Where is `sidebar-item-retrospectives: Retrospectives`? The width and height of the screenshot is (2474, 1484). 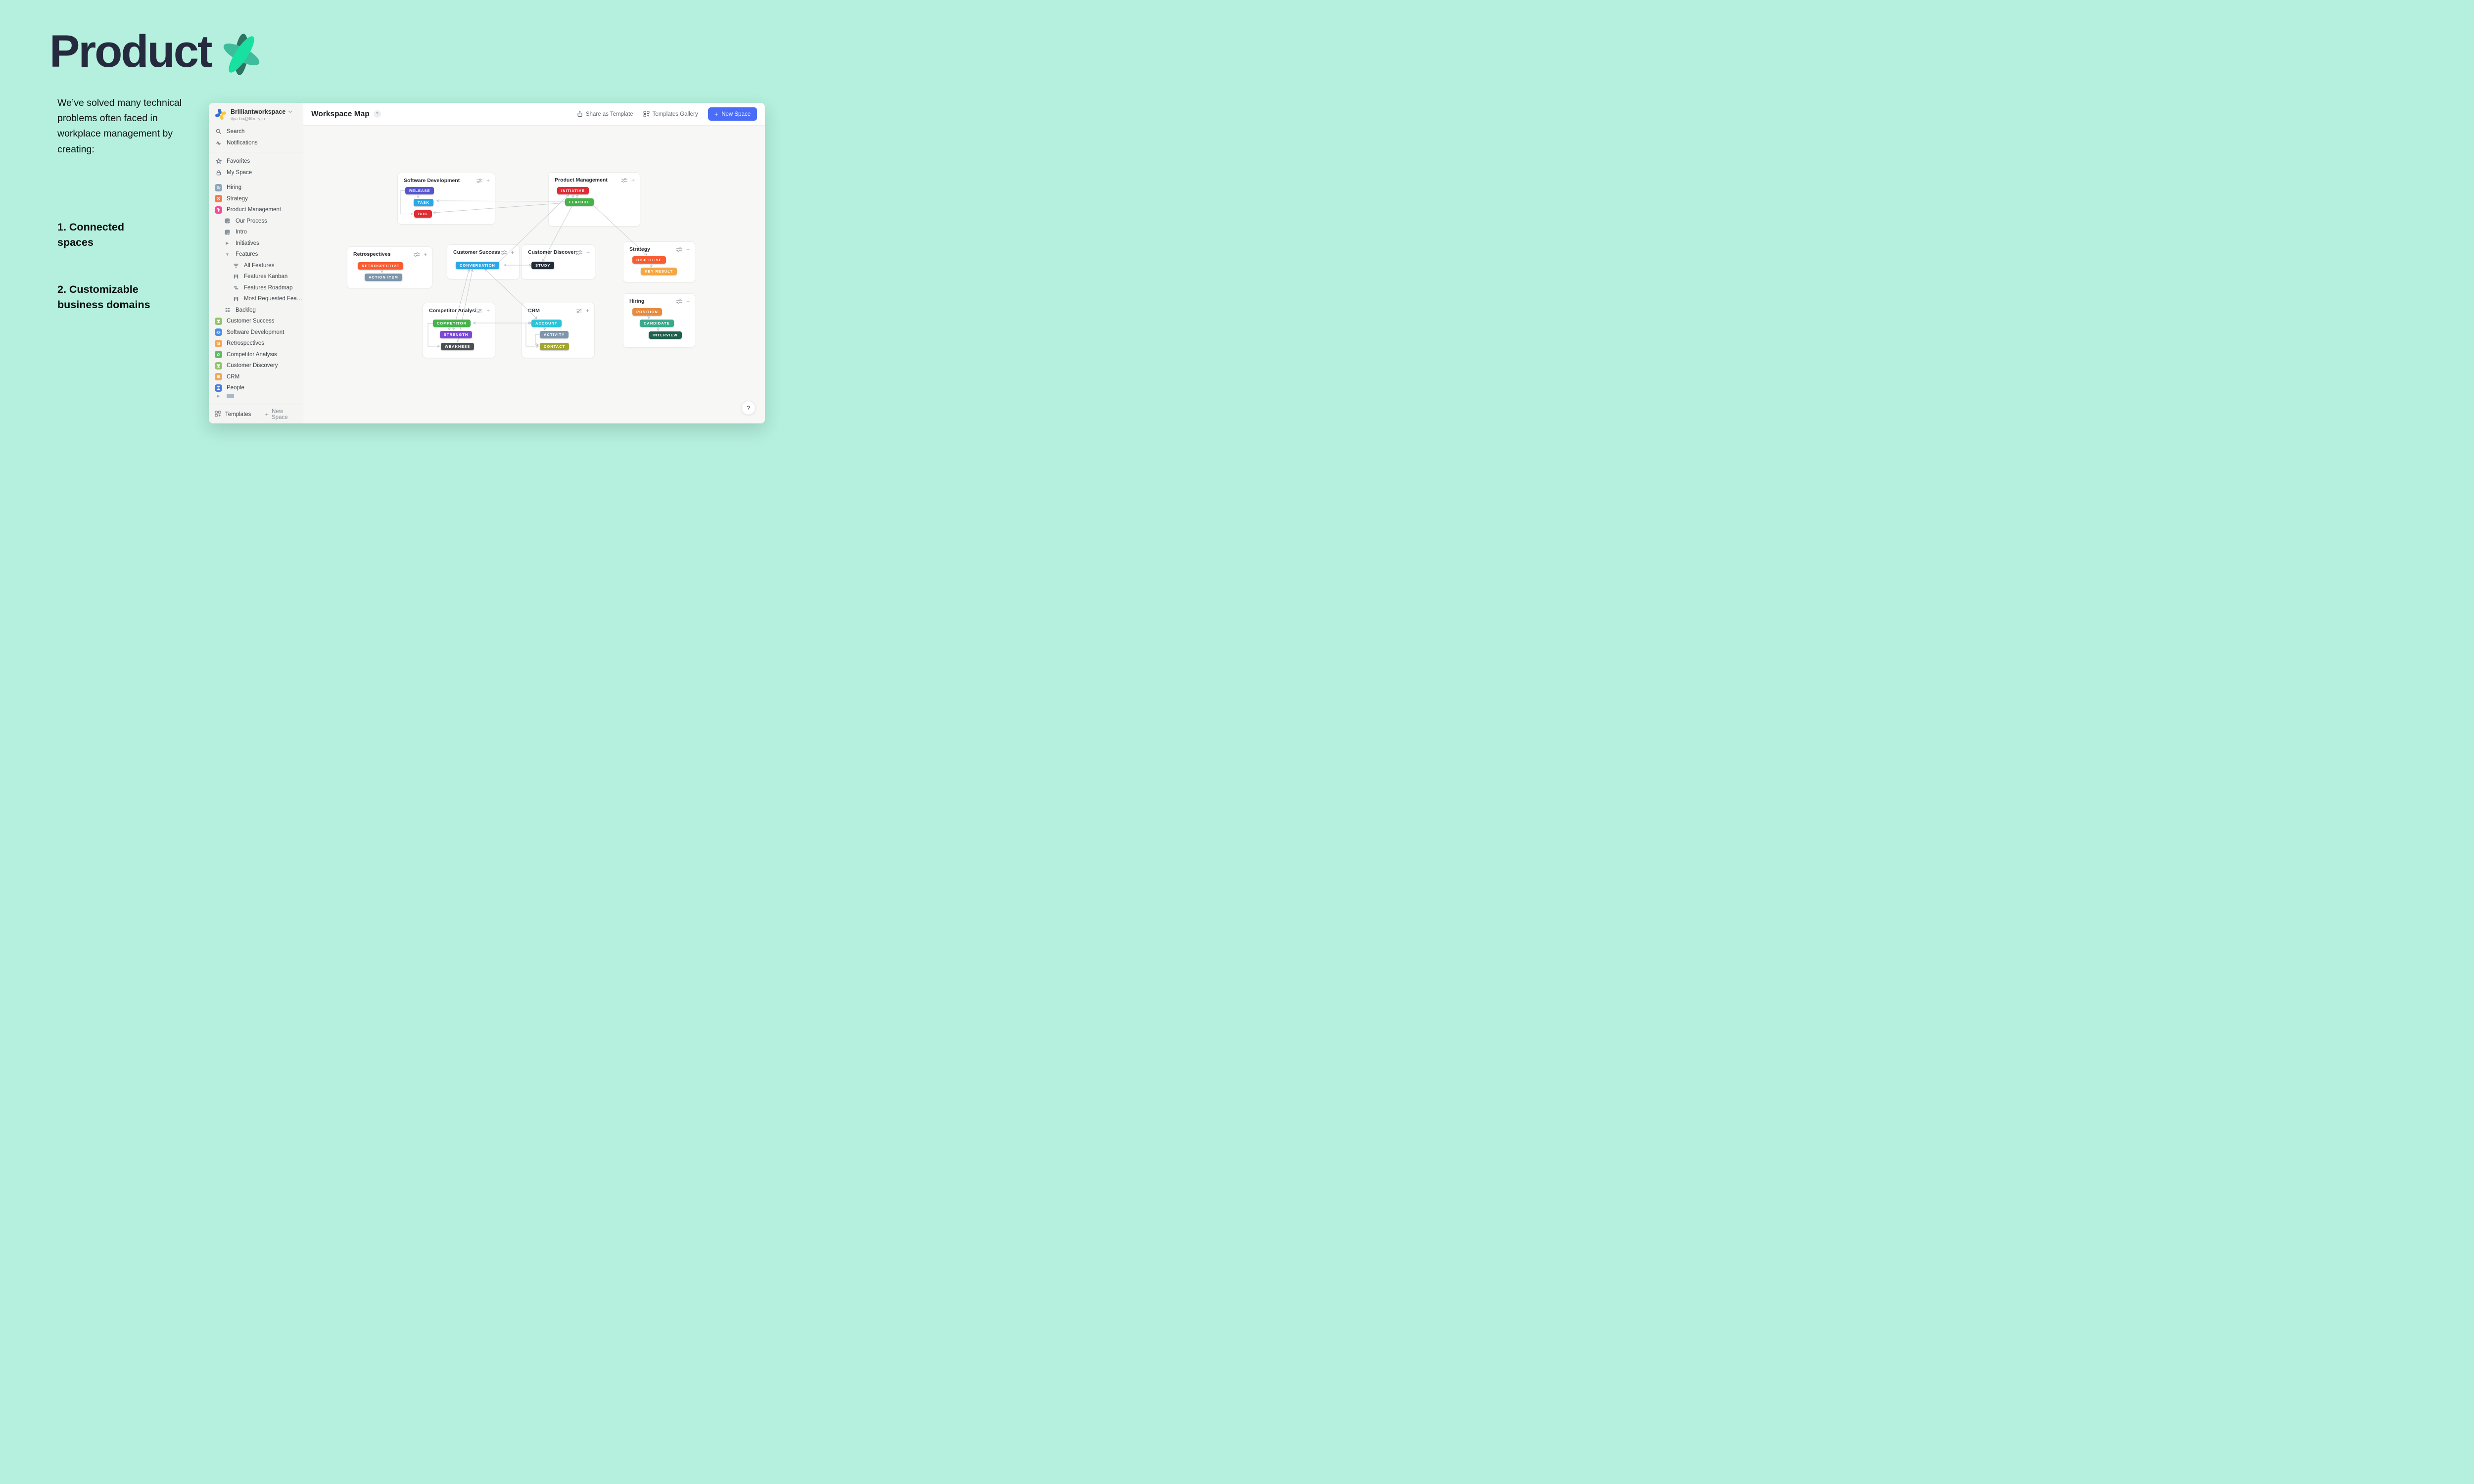
sidebar-item-retrospectives: Retrospectives is located at coordinates (256, 343).